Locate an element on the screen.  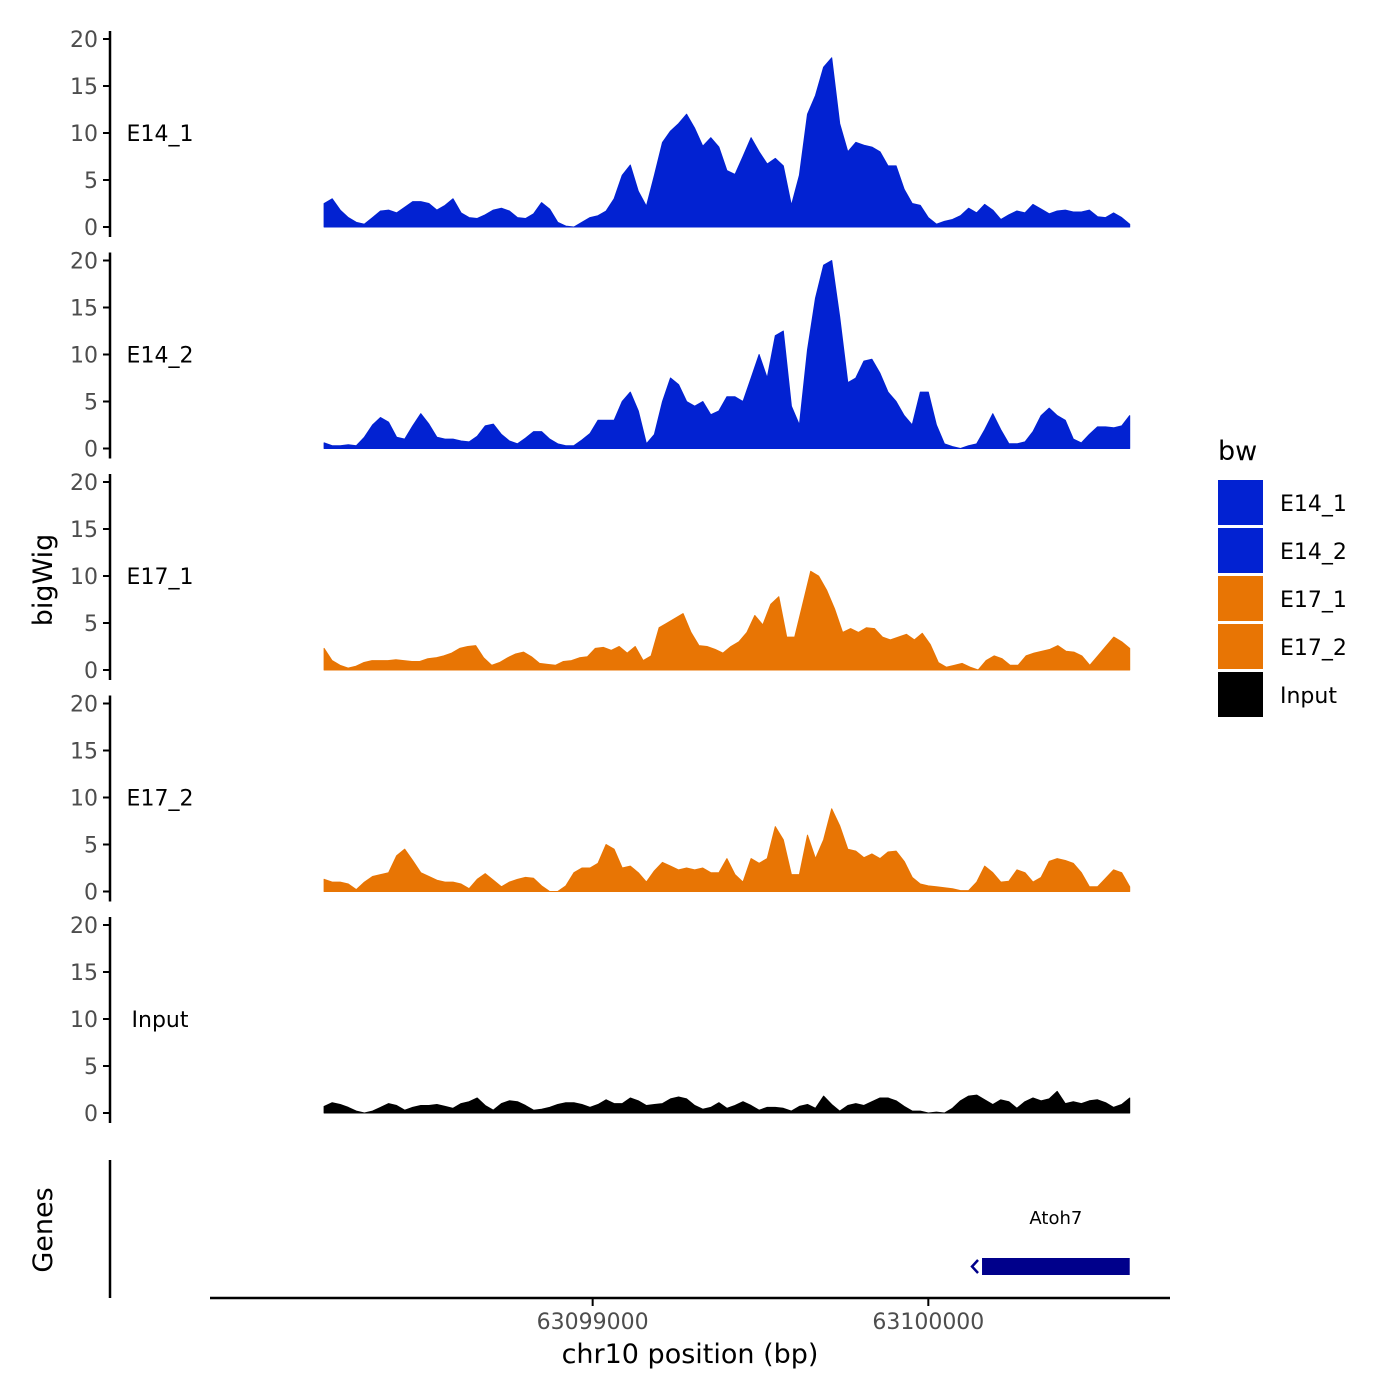
track-label: E14_2 is located at coordinates (160, 356).